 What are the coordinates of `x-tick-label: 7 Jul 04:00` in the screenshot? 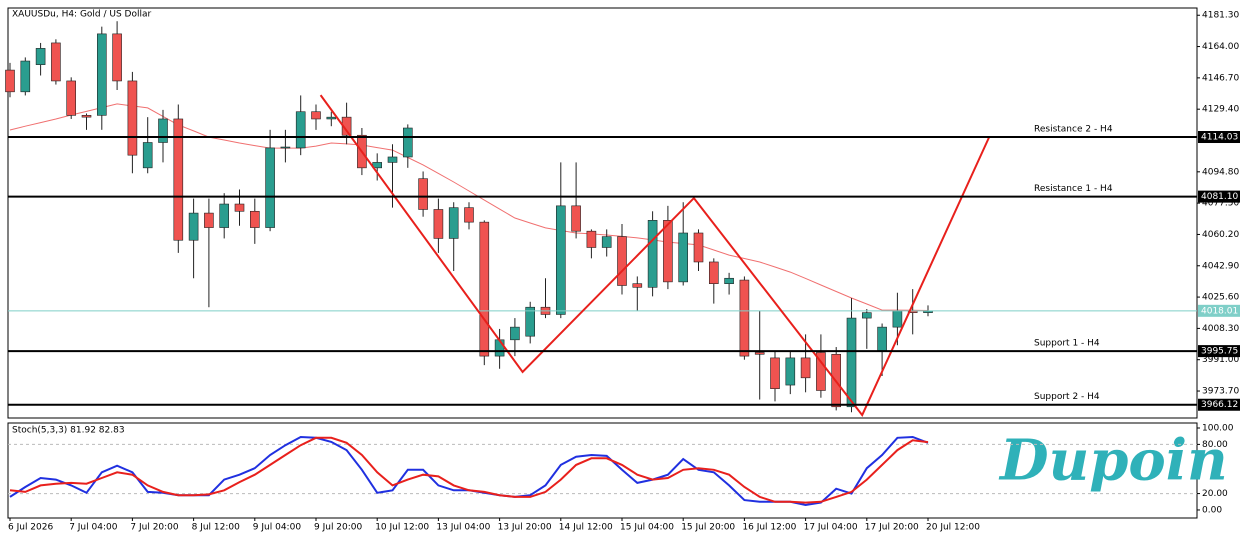 It's located at (93, 528).